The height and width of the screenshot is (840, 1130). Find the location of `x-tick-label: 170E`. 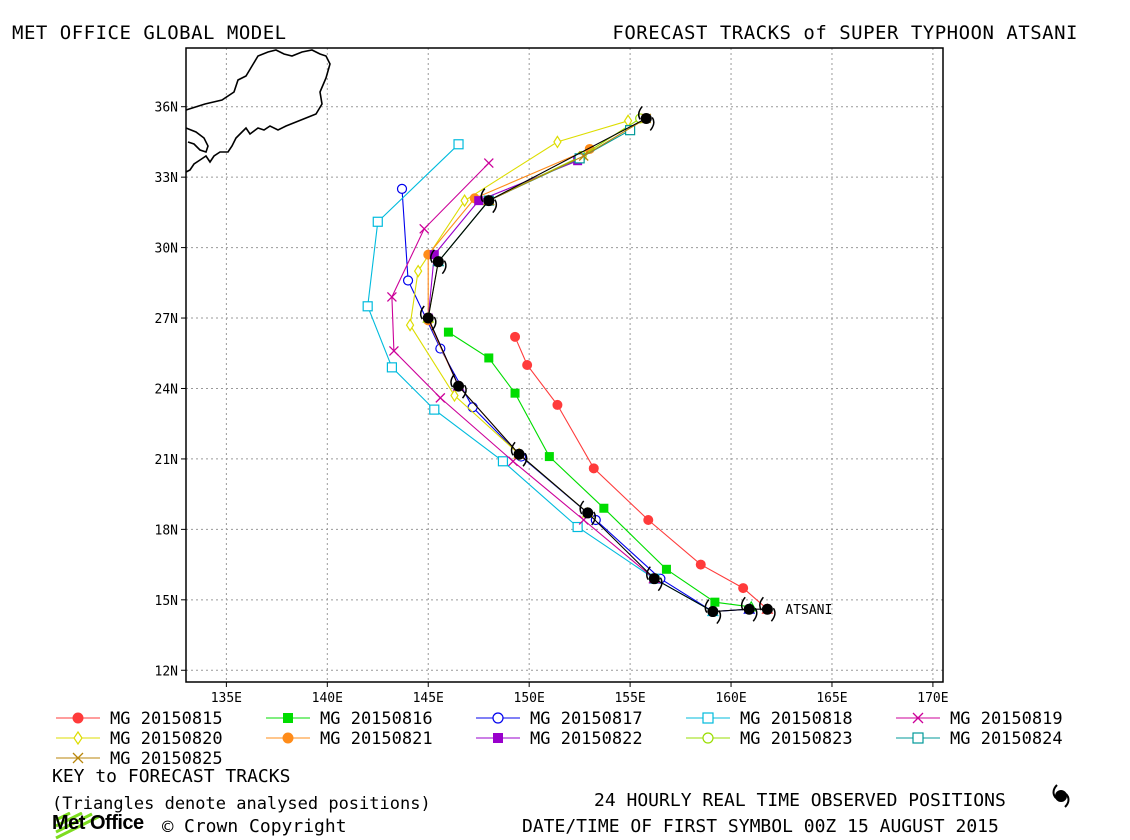

x-tick-label: 170E is located at coordinates (932, 698).